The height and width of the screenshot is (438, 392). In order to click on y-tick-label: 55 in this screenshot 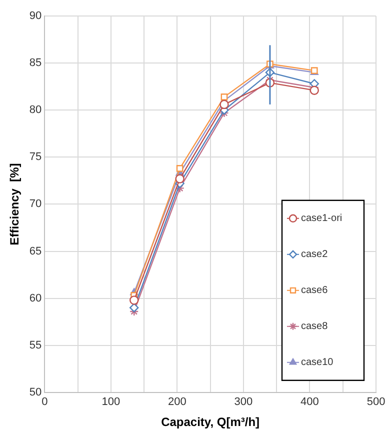, I will do `click(35, 345)`.